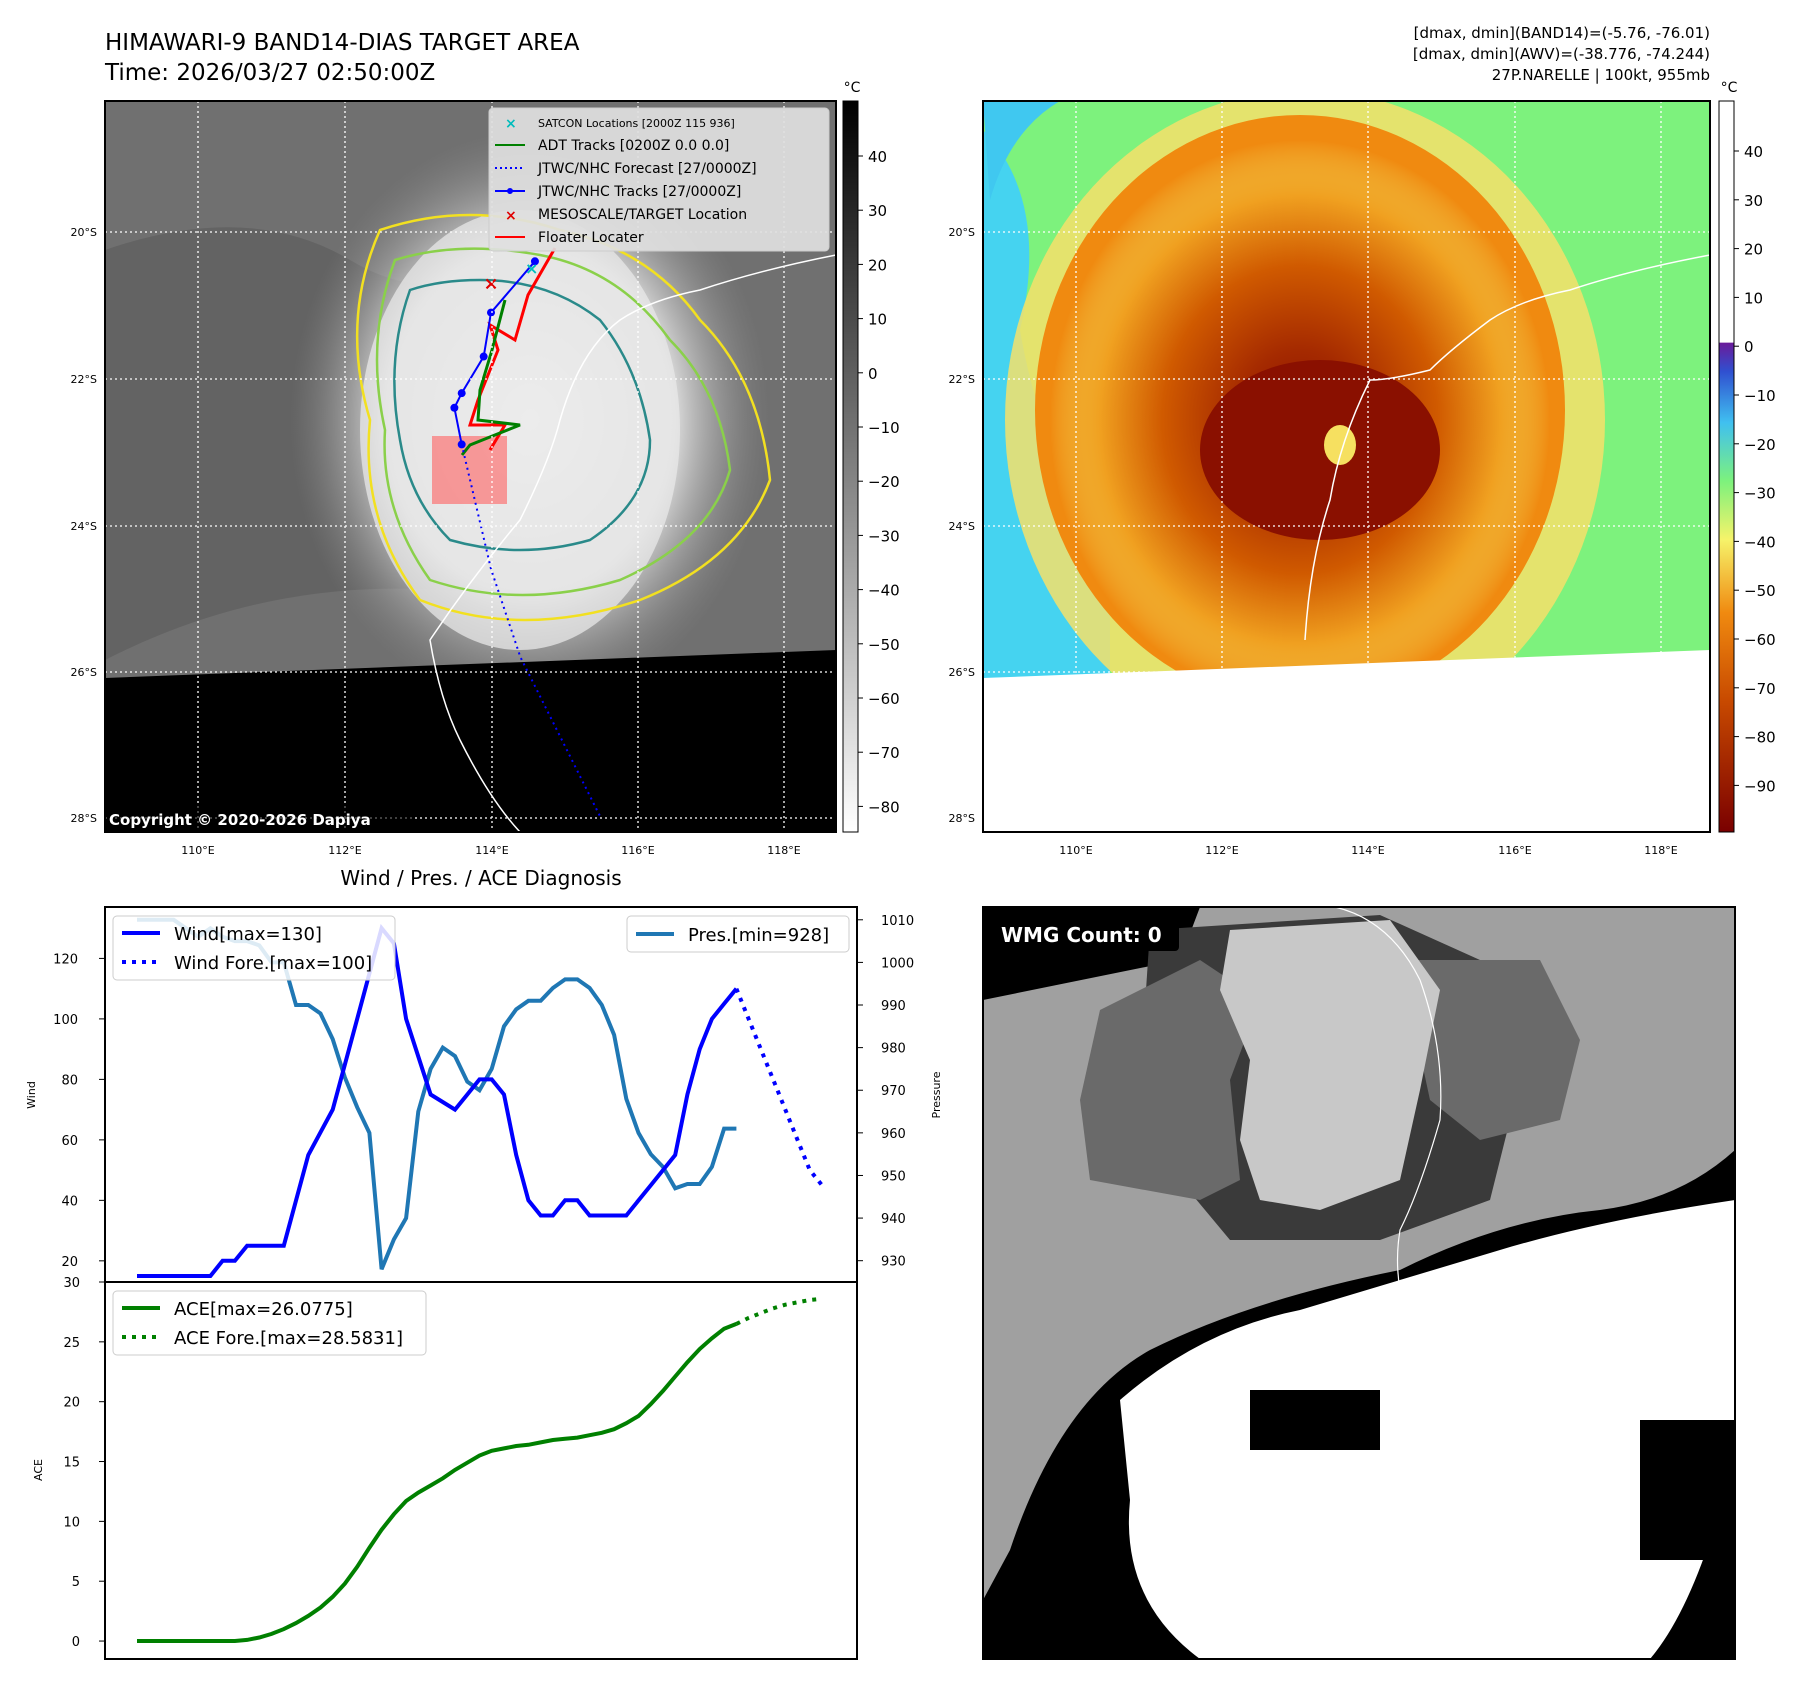 The height and width of the screenshot is (1690, 1797). Describe the element at coordinates (437, 1482) in the screenshot. I see `ace-line` at that location.